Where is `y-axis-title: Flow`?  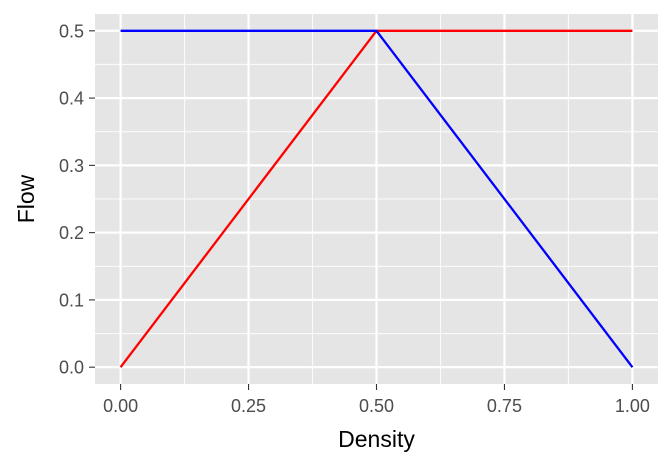 y-axis-title: Flow is located at coordinates (26, 198).